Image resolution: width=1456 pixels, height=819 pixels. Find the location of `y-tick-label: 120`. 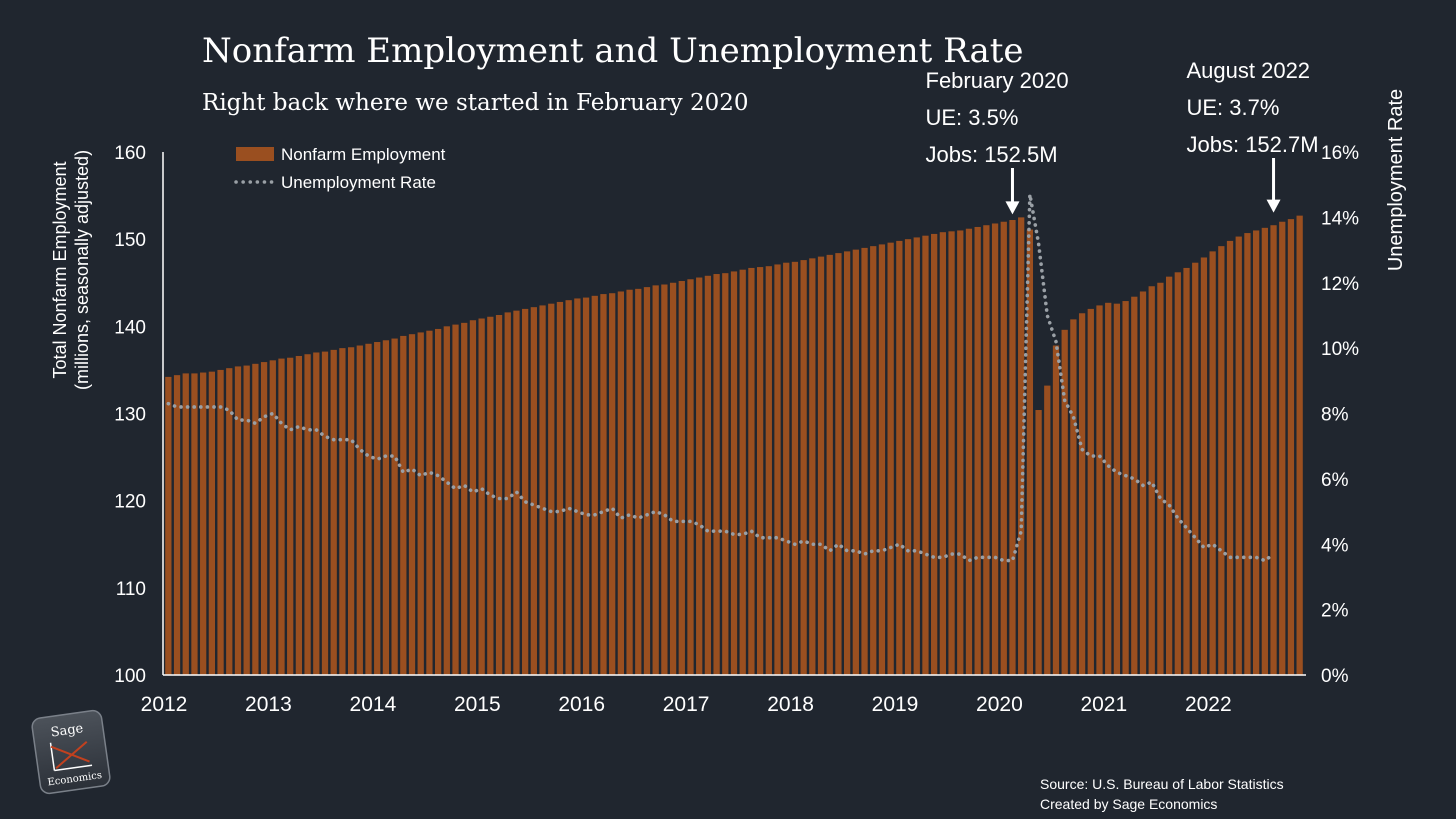

y-tick-label: 120 is located at coordinates (130, 502).